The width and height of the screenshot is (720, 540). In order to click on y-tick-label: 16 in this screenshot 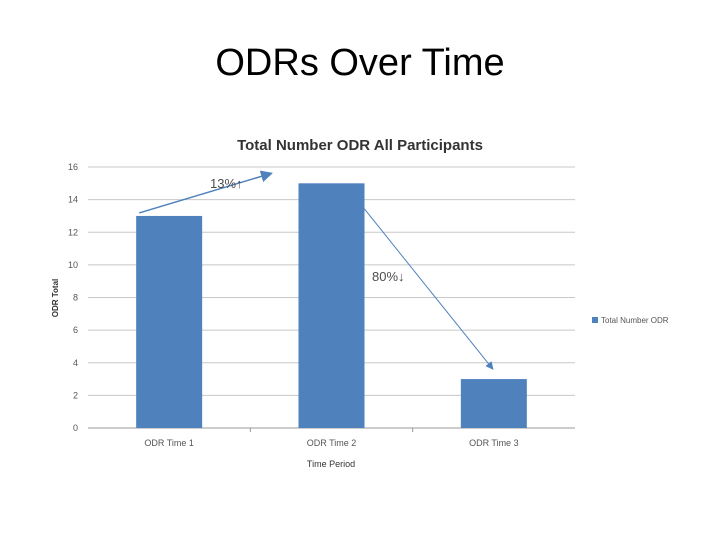, I will do `click(73, 167)`.